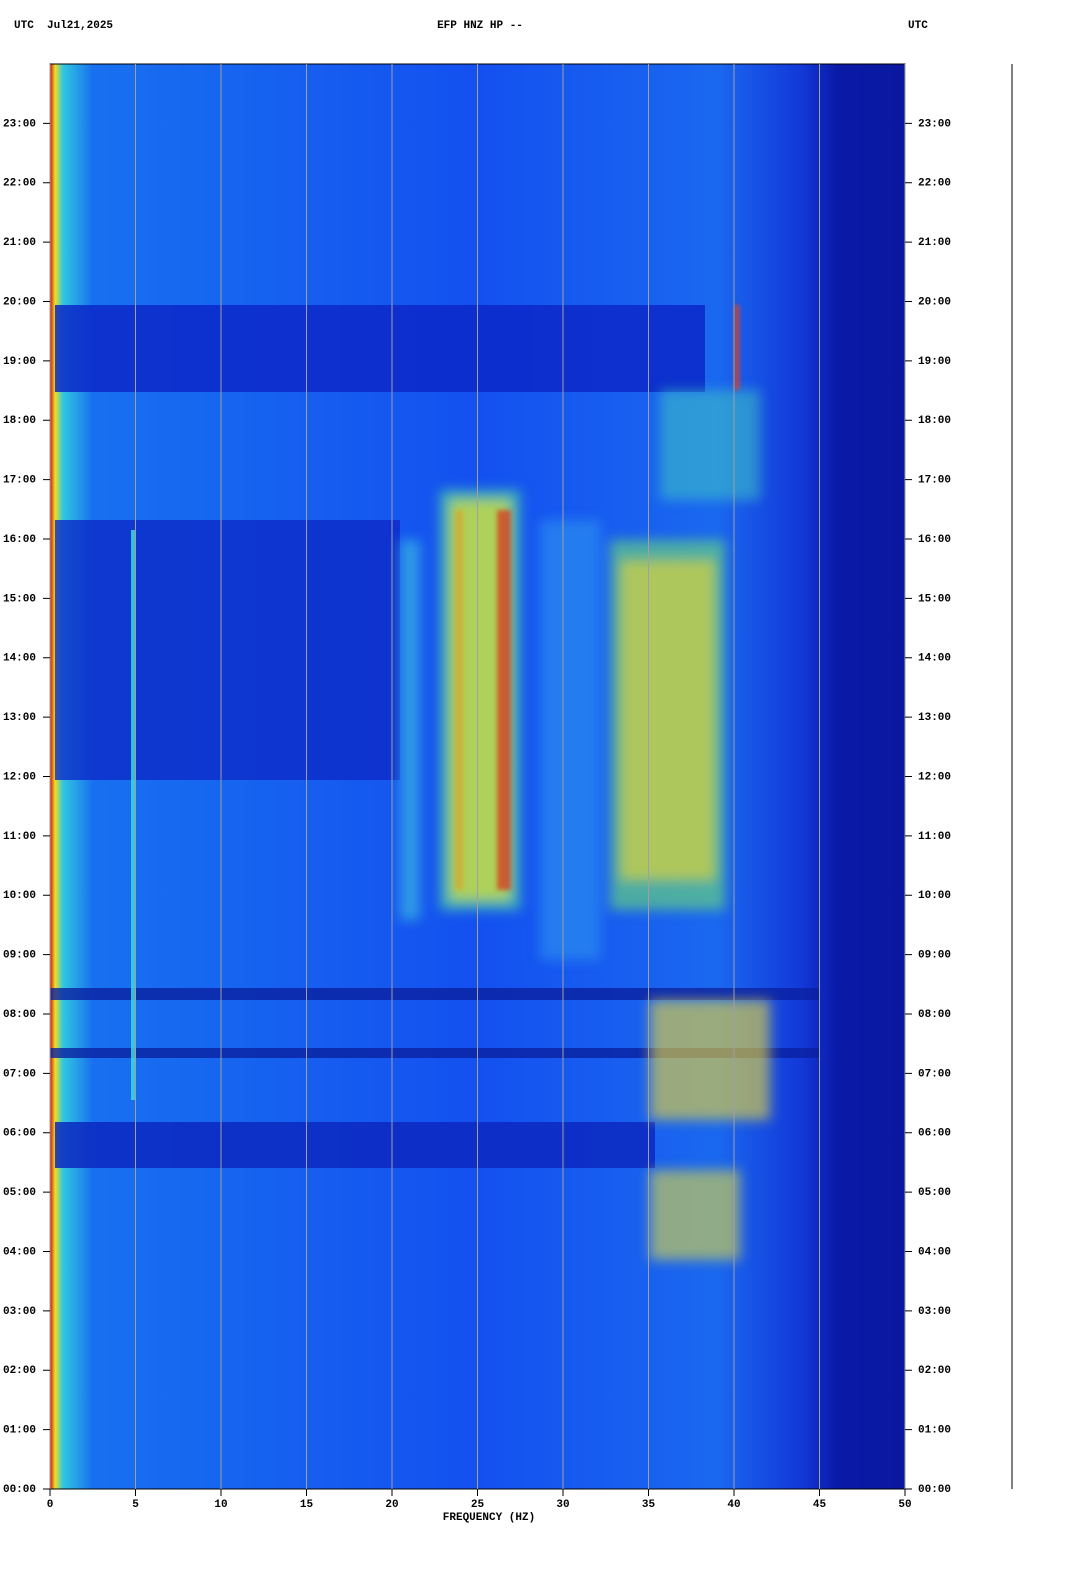 This screenshot has height=1584, width=1066. Describe the element at coordinates (19, 599) in the screenshot. I see `y-tick-label-left: 15:00` at that location.